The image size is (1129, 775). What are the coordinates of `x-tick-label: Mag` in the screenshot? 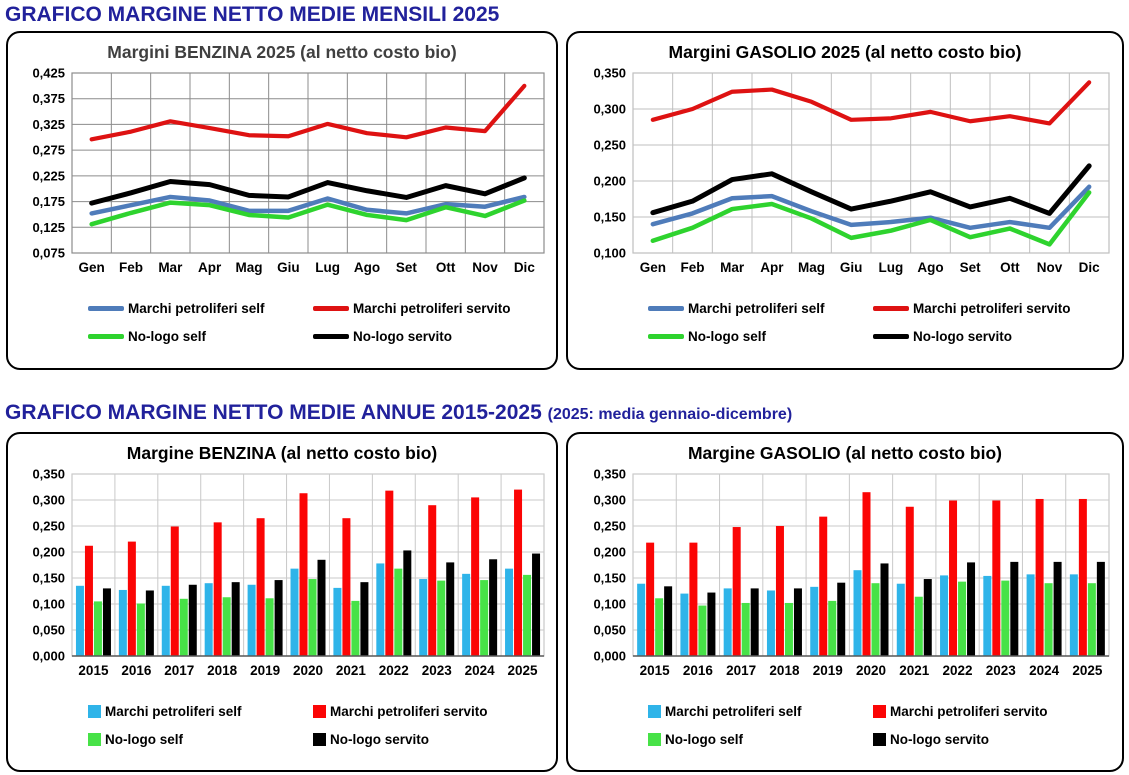 It's located at (249, 267).